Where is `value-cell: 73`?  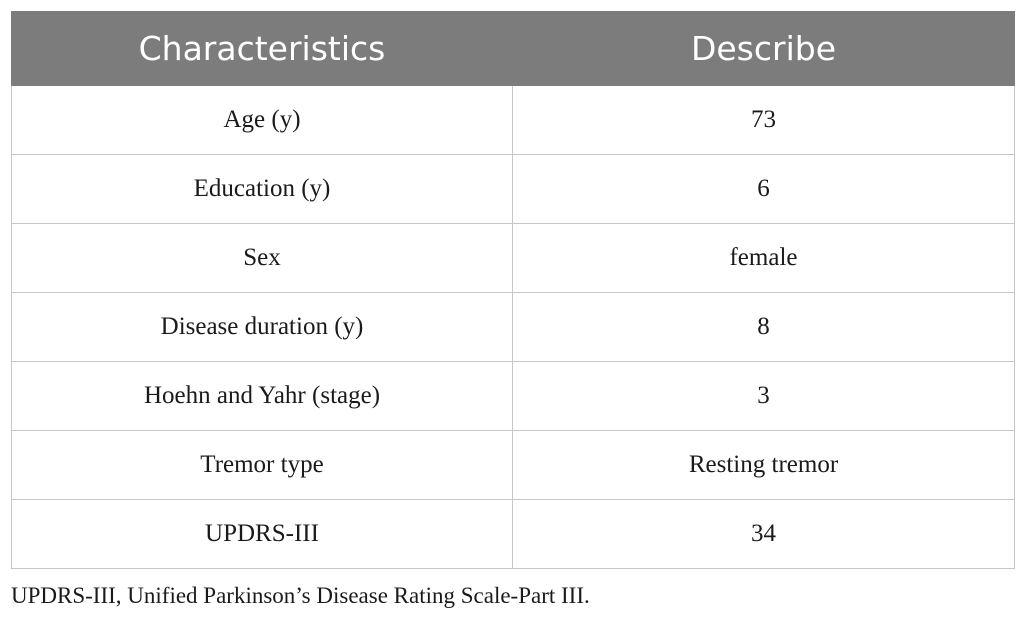 value-cell: 73 is located at coordinates (763, 120).